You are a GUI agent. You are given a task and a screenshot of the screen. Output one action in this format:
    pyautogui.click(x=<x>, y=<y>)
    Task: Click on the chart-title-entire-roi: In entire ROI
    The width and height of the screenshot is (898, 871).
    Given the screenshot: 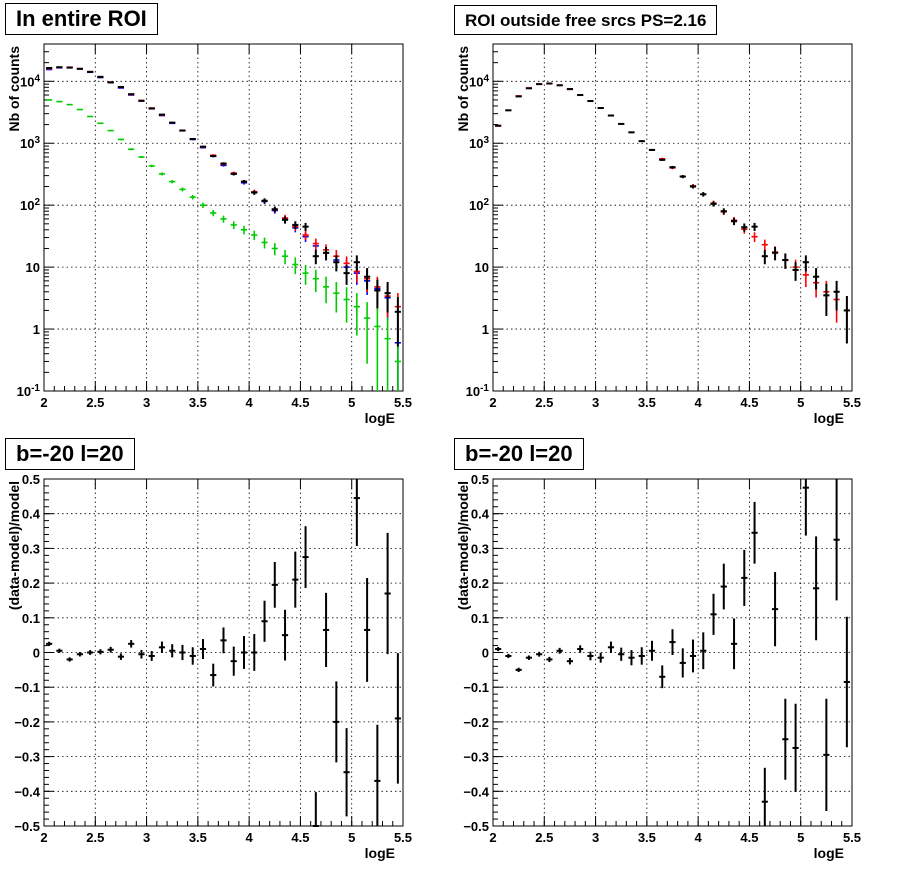 What is the action you would take?
    pyautogui.click(x=81, y=19)
    